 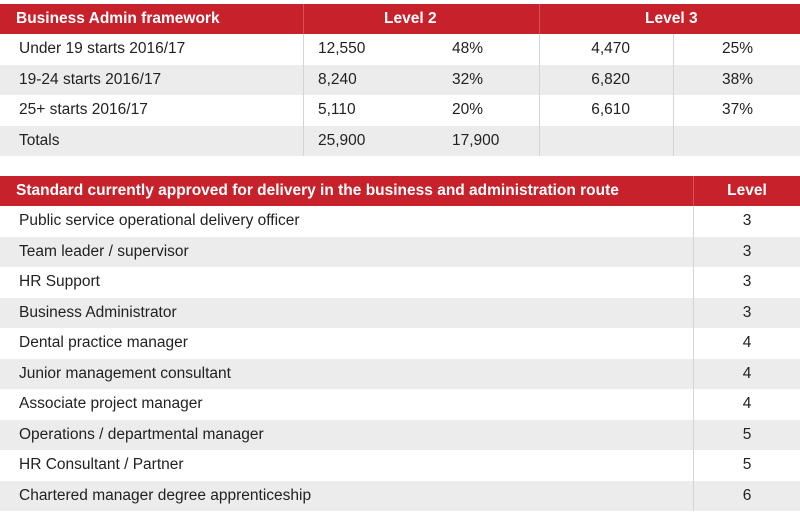 What do you see at coordinates (141, 434) in the screenshot?
I see `standard-name: Operations / departmental manager` at bounding box center [141, 434].